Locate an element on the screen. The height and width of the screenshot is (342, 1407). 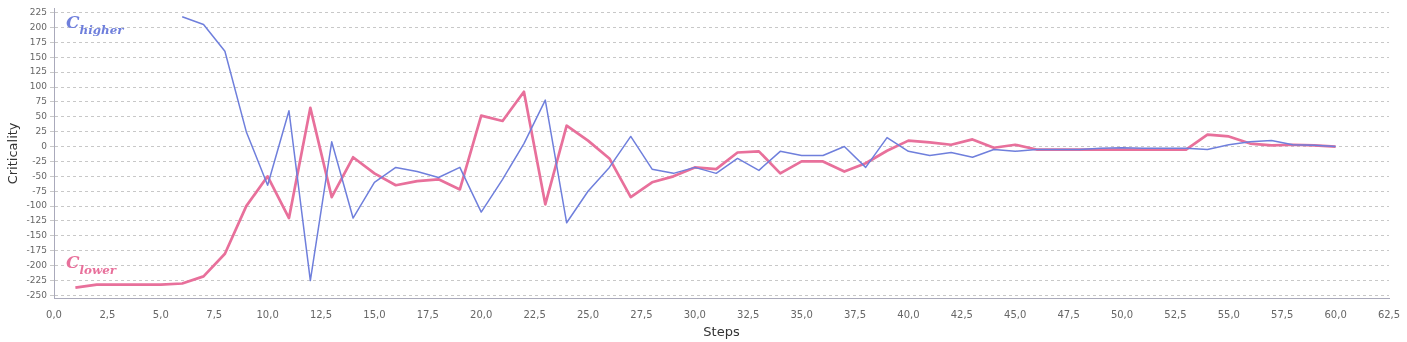
y-tick-label: 50 is located at coordinates (41, 116).